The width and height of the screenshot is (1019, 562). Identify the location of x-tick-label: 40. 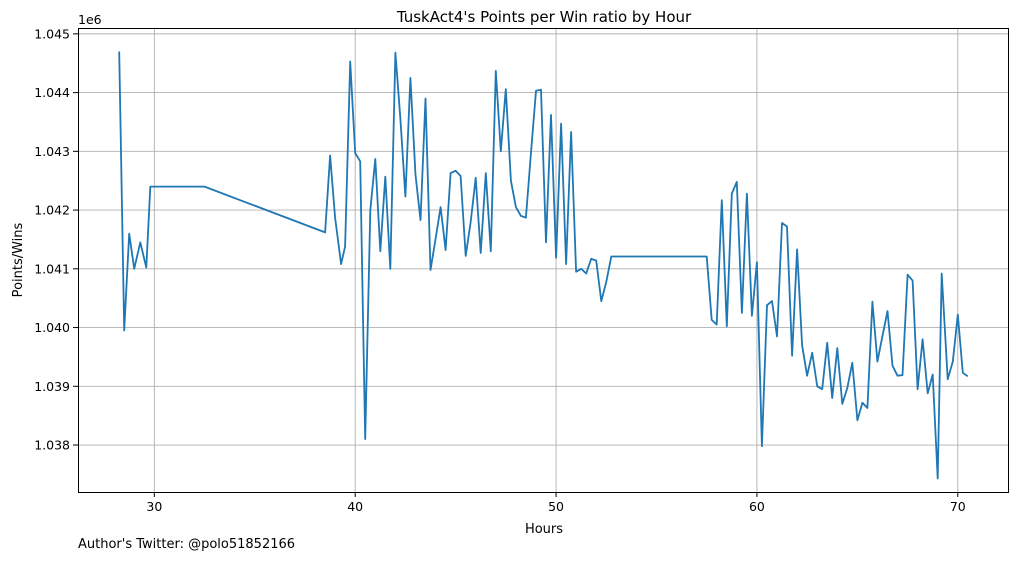
(355, 506).